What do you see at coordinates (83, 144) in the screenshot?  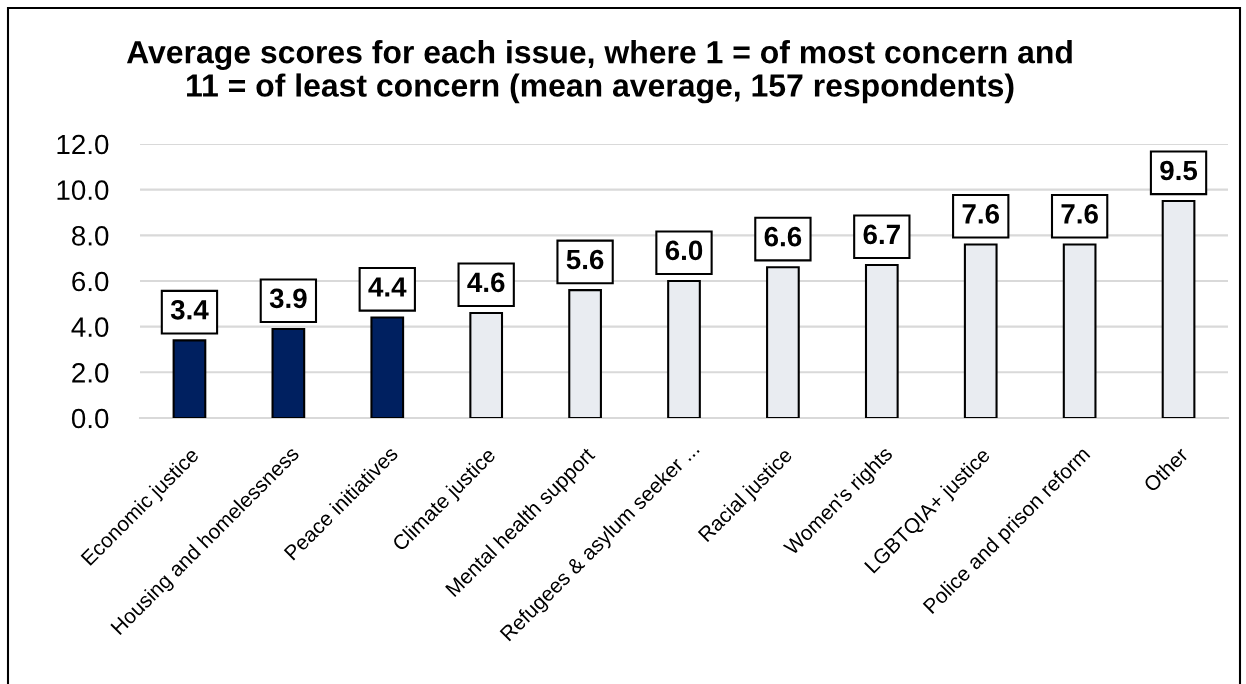 I see `y-tick-label: 12.0` at bounding box center [83, 144].